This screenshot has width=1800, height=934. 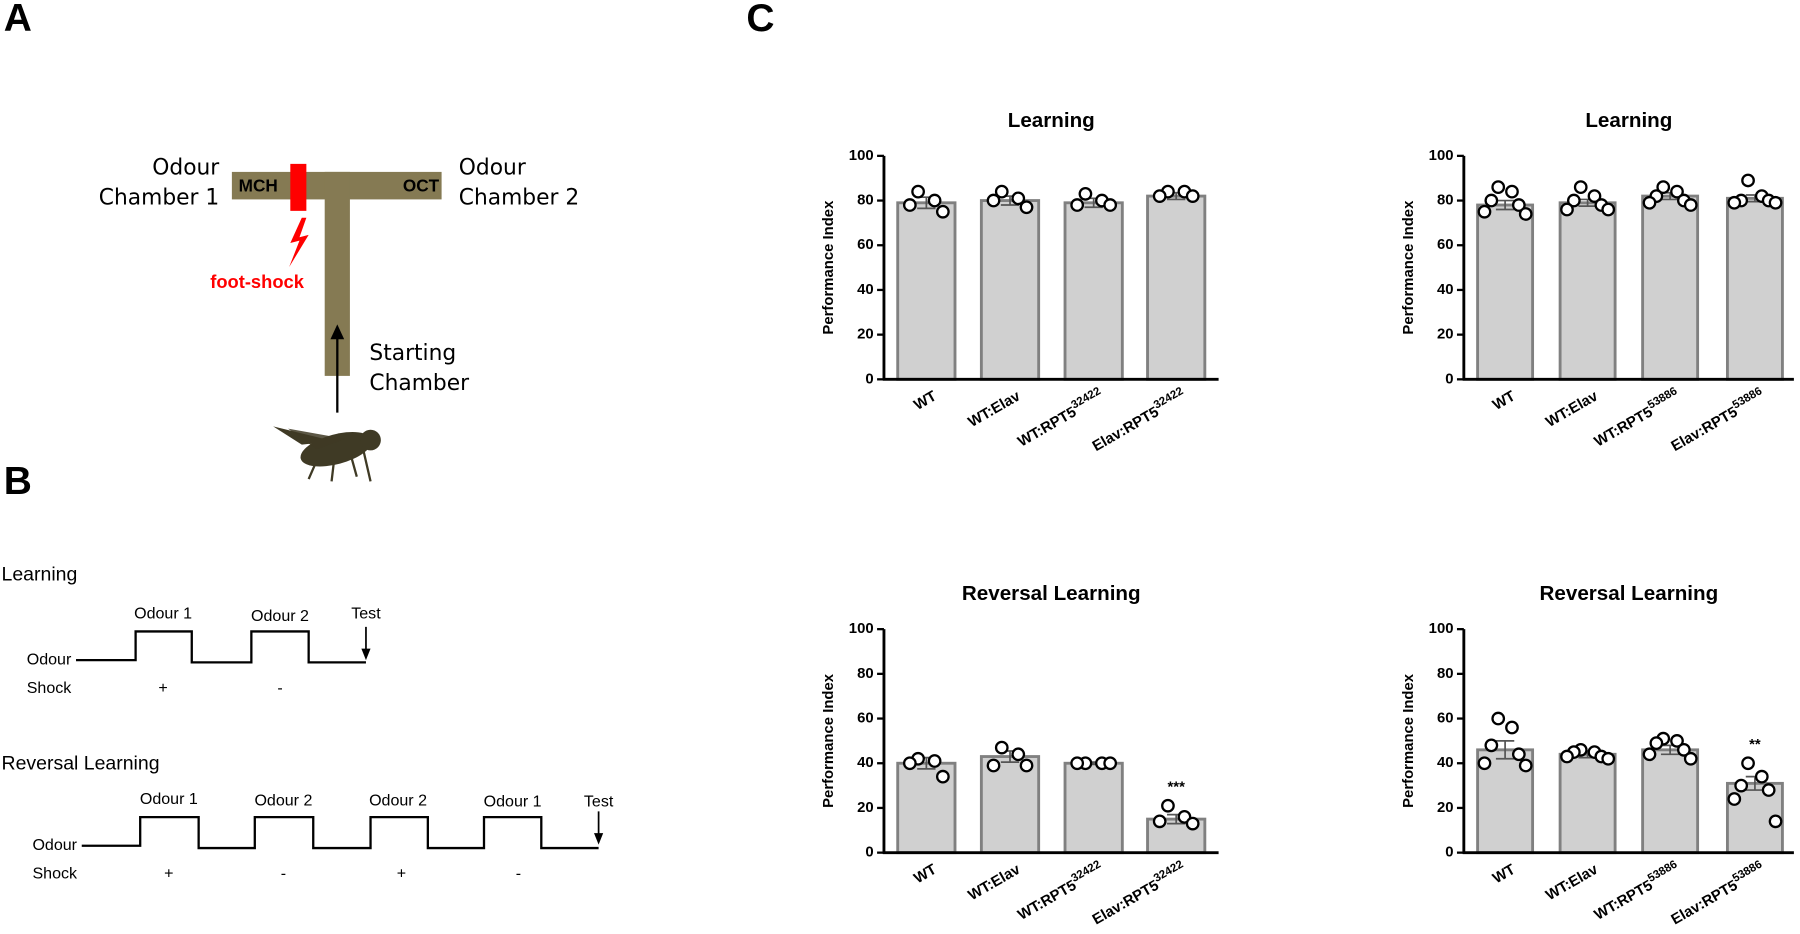 I want to click on shock-grid, so click(x=298, y=187).